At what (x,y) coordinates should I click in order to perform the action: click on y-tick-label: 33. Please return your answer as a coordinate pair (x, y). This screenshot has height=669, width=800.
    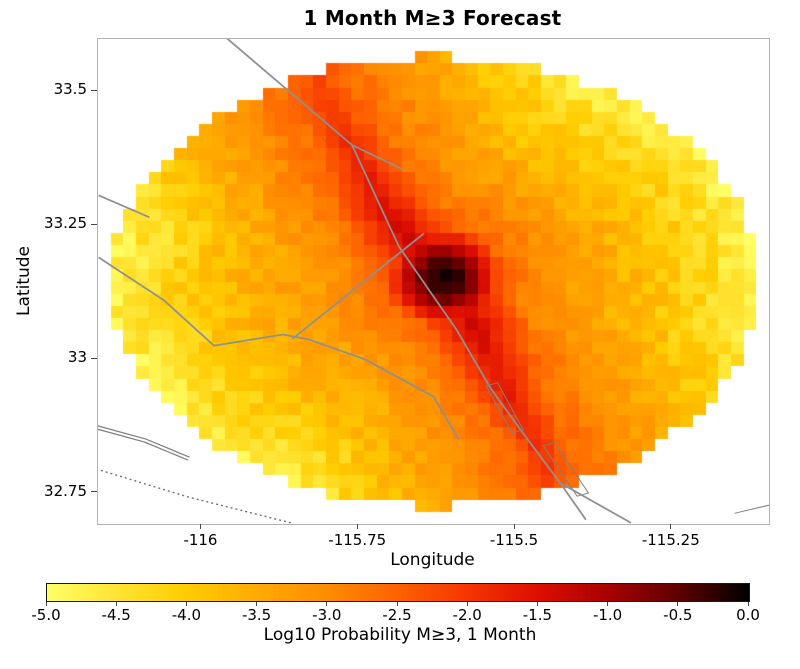
    Looking at the image, I should click on (77, 357).